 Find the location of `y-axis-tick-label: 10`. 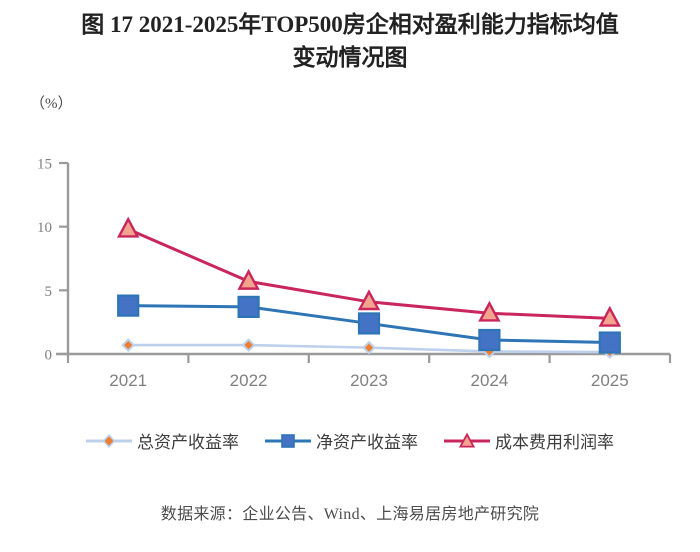

y-axis-tick-label: 10 is located at coordinates (44, 228).